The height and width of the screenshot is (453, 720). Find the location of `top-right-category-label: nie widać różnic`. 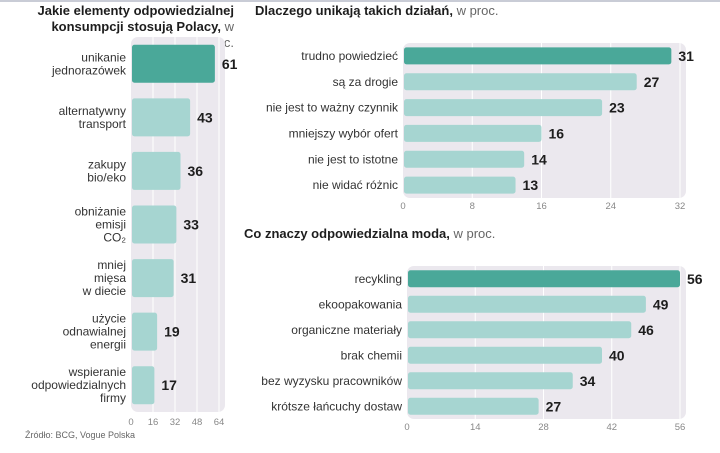

top-right-category-label: nie widać różnic is located at coordinates (355, 185).